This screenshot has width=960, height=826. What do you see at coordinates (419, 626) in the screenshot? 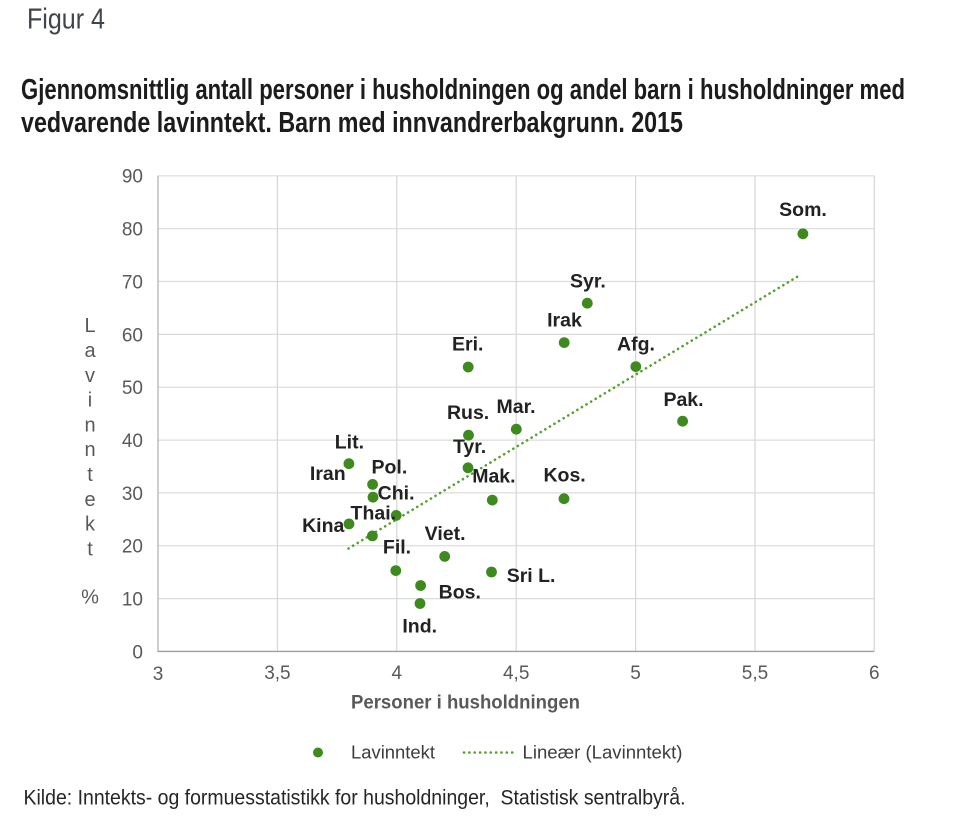
I see `svg-text: Ind.` at bounding box center [419, 626].